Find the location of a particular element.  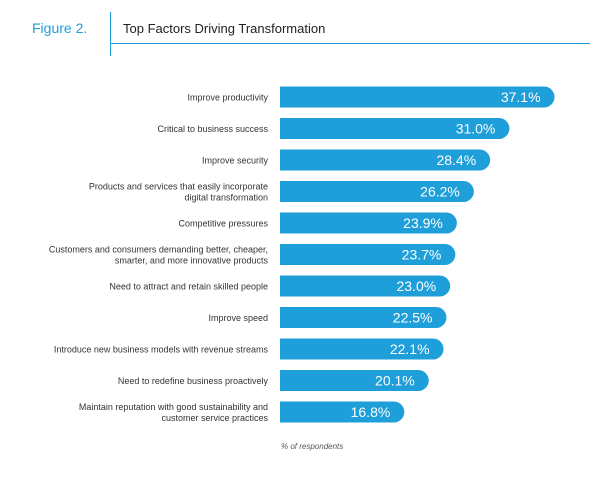

bar-value-label: 37.1% is located at coordinates (521, 97).